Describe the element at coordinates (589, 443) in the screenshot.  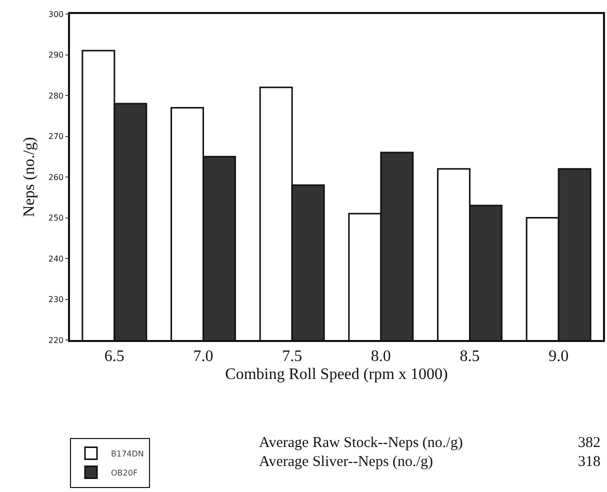
I see `text: 382` at that location.